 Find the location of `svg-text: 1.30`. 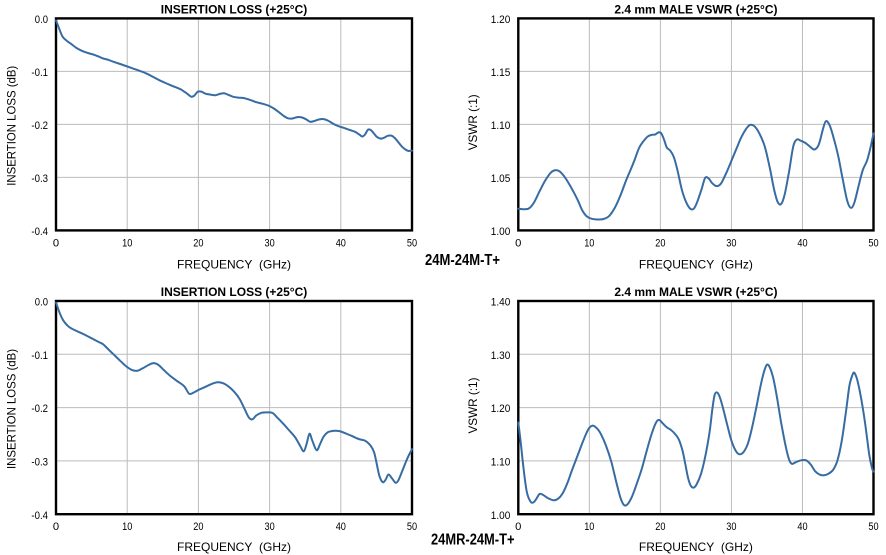

svg-text: 1.30 is located at coordinates (501, 356).